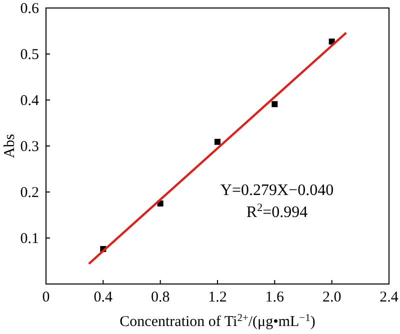  What do you see at coordinates (30, 8) in the screenshot?
I see `y-tick-label: 0.6` at bounding box center [30, 8].